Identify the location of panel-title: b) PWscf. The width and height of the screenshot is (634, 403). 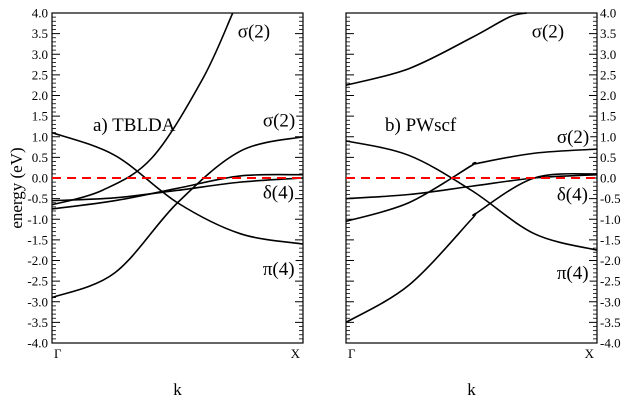
(421, 125).